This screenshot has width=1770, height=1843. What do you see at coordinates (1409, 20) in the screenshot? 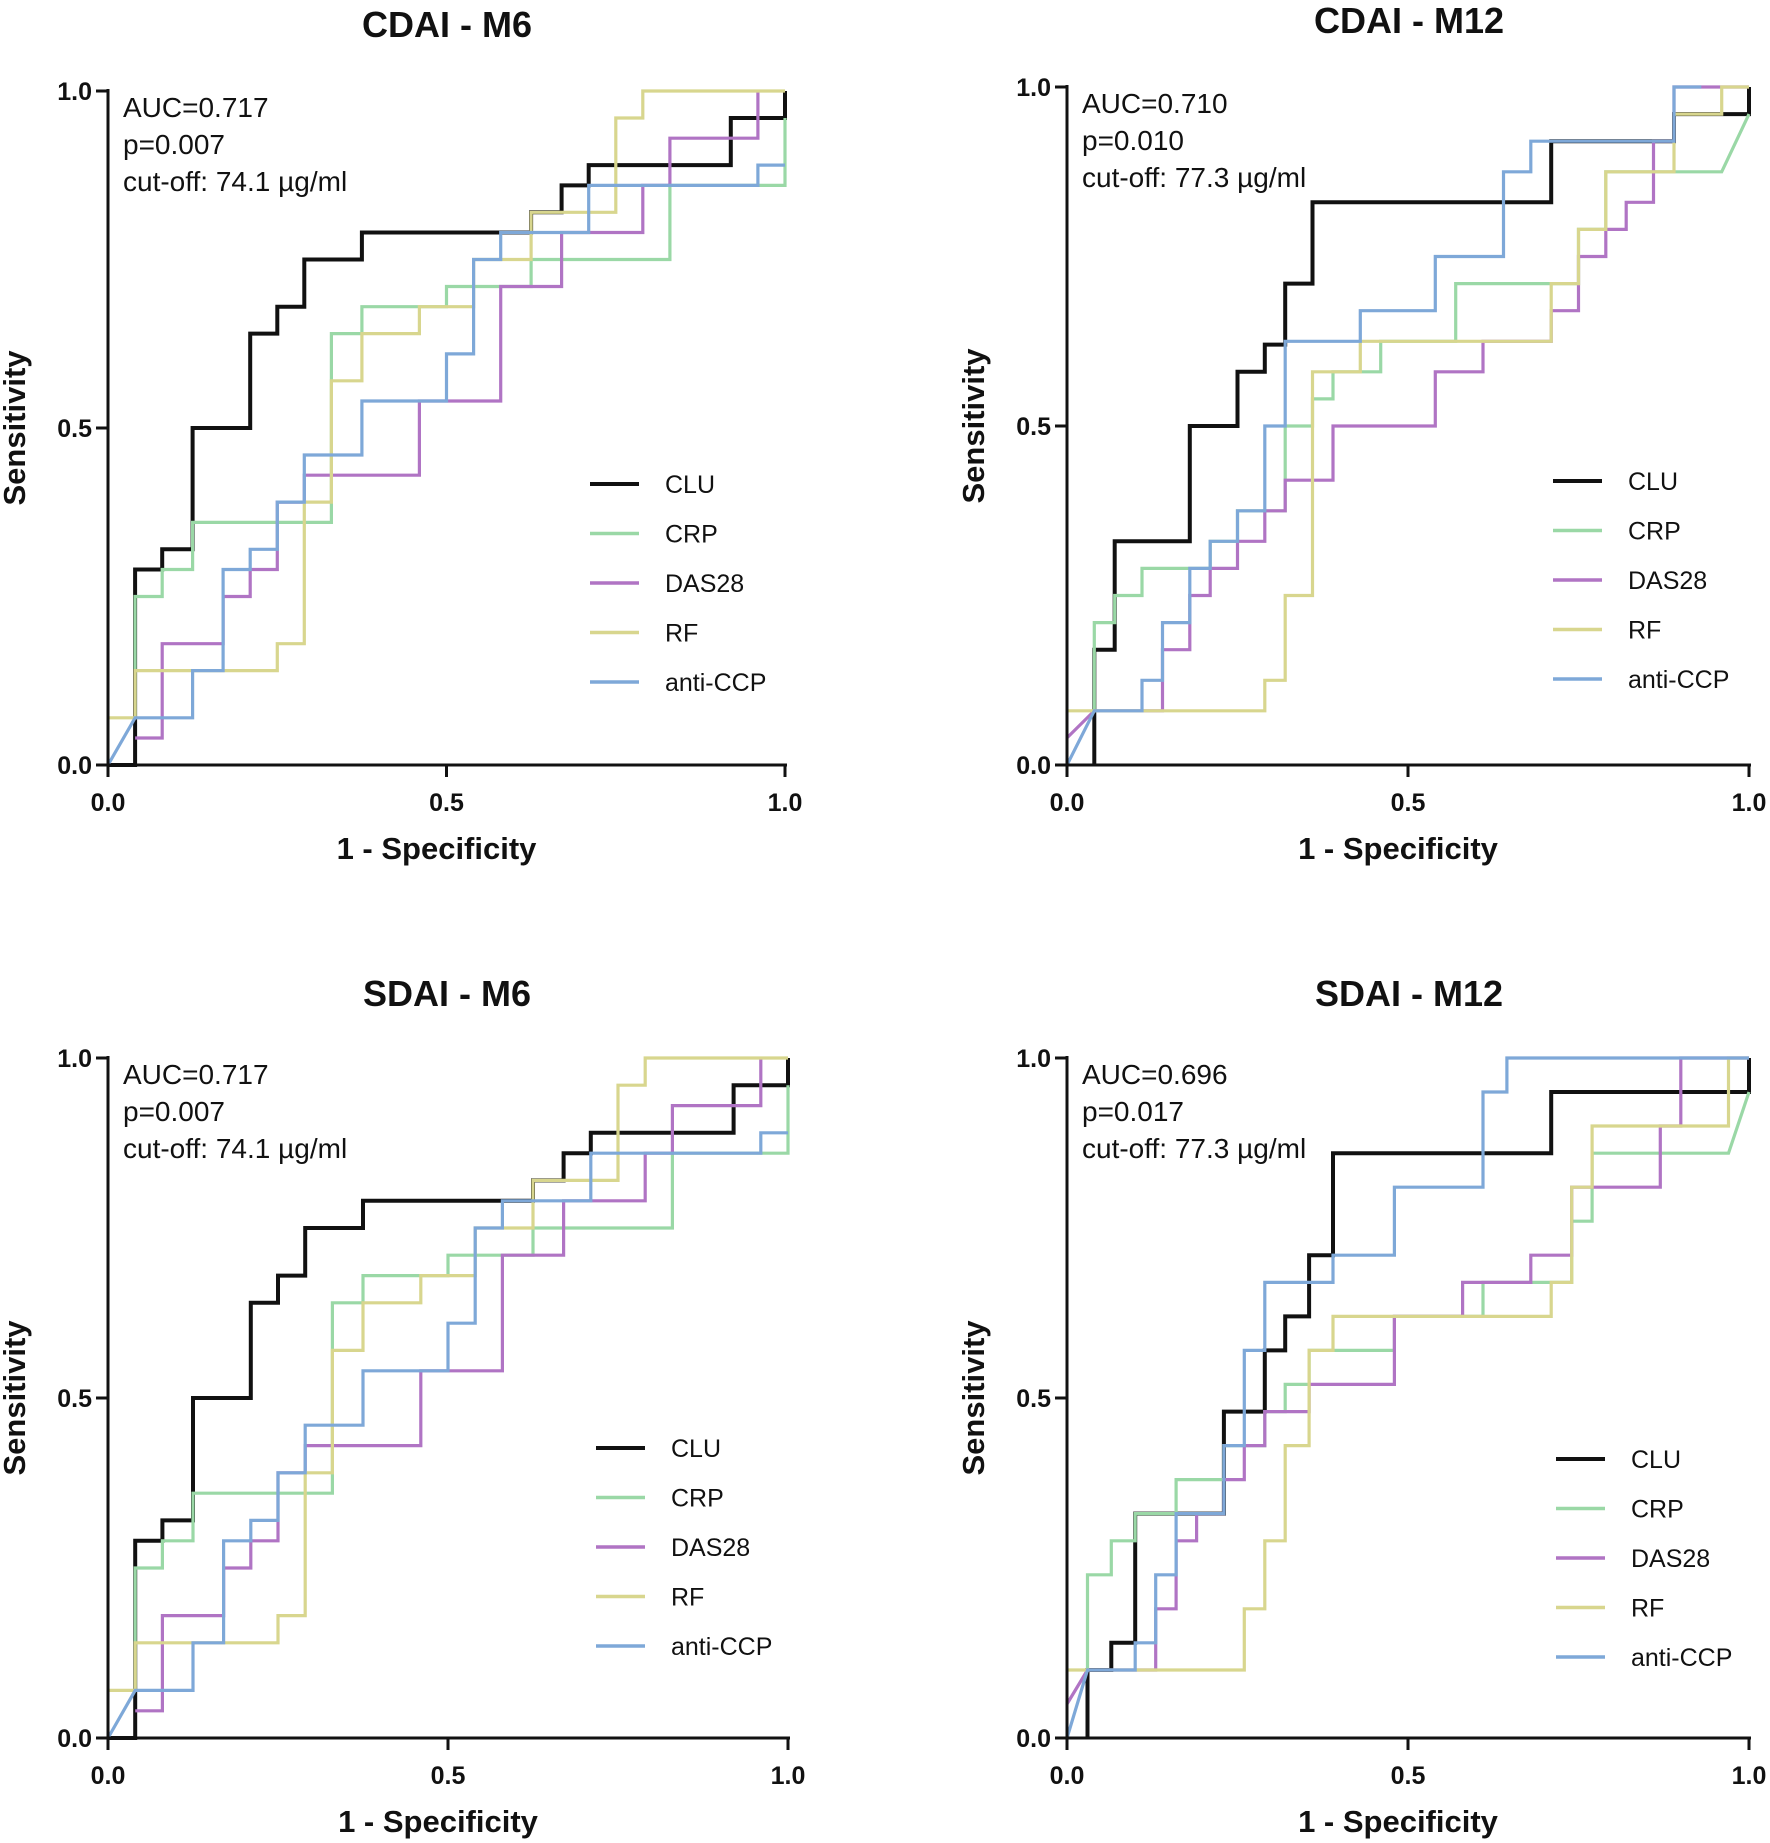
I see `chart-title: CDAI - M12` at bounding box center [1409, 20].